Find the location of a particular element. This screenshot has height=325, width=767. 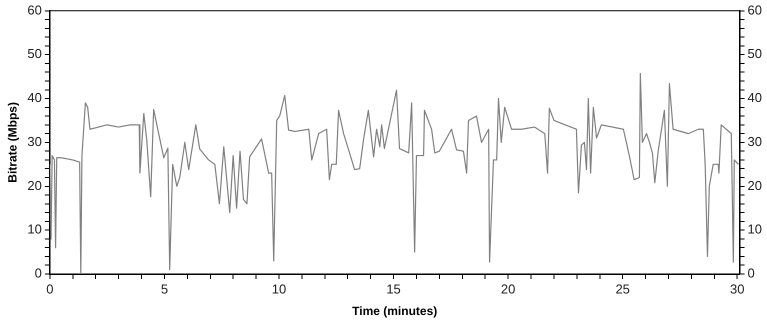

x-tick-label: 25 is located at coordinates (622, 288).